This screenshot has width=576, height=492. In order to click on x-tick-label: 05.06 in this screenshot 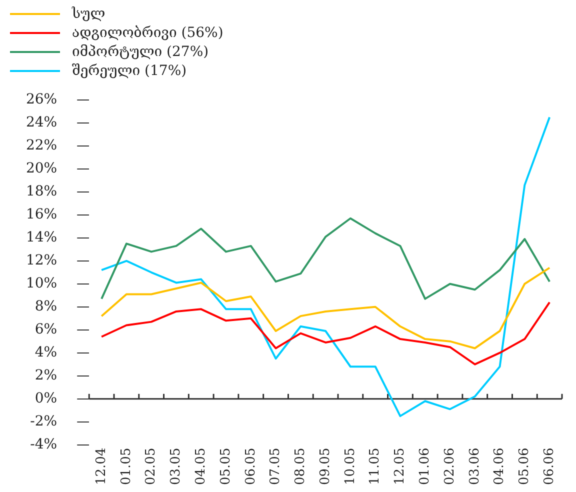, I will do `click(524, 466)`.